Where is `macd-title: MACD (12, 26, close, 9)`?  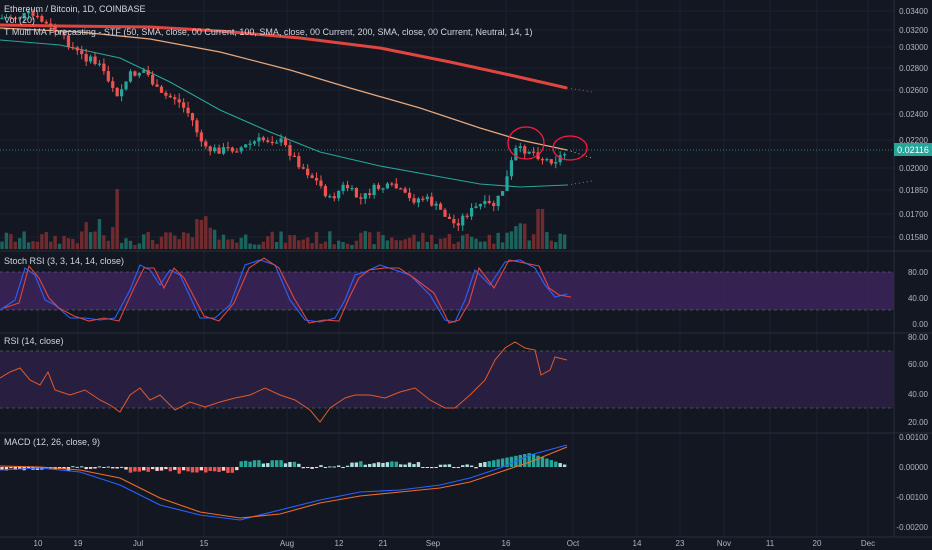
macd-title: MACD (12, 26, close, 9) is located at coordinates (52, 442).